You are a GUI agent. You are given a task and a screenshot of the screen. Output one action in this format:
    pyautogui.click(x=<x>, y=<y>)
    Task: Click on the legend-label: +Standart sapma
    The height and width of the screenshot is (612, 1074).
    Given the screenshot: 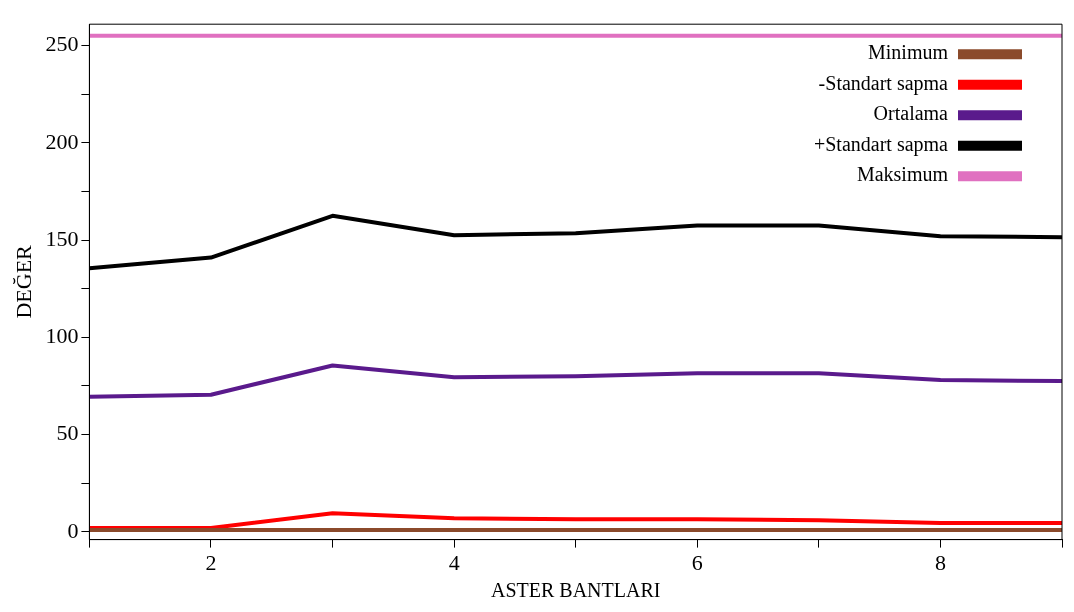 What is the action you would take?
    pyautogui.click(x=881, y=144)
    